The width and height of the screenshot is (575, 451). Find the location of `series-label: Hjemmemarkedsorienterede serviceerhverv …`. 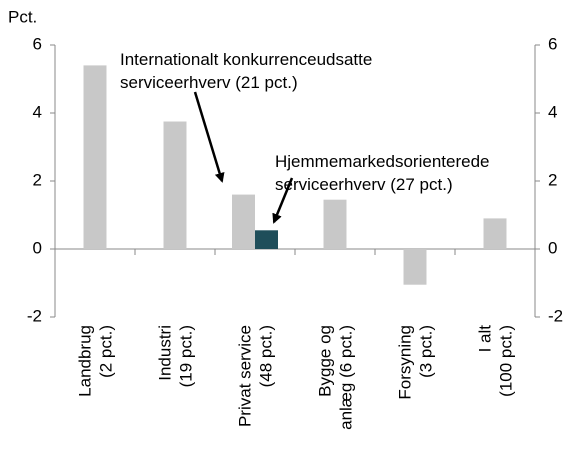

series-label: Hjemmemarkedsorienterede serviceerhverv … is located at coordinates (382, 173).